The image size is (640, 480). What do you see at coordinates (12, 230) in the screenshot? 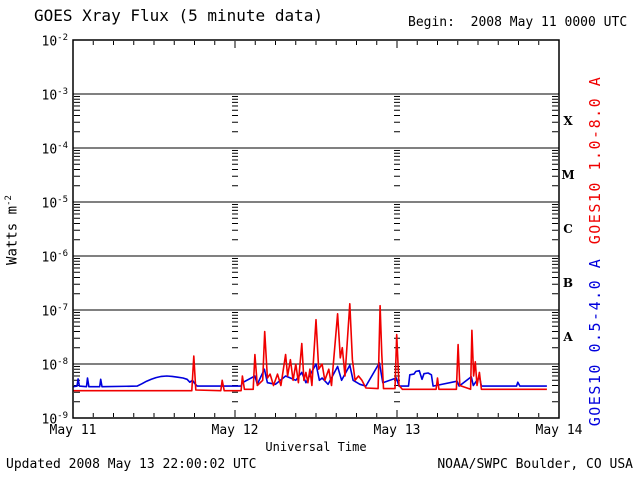
I see `y-axis-title: Watts m-2` at bounding box center [12, 230].